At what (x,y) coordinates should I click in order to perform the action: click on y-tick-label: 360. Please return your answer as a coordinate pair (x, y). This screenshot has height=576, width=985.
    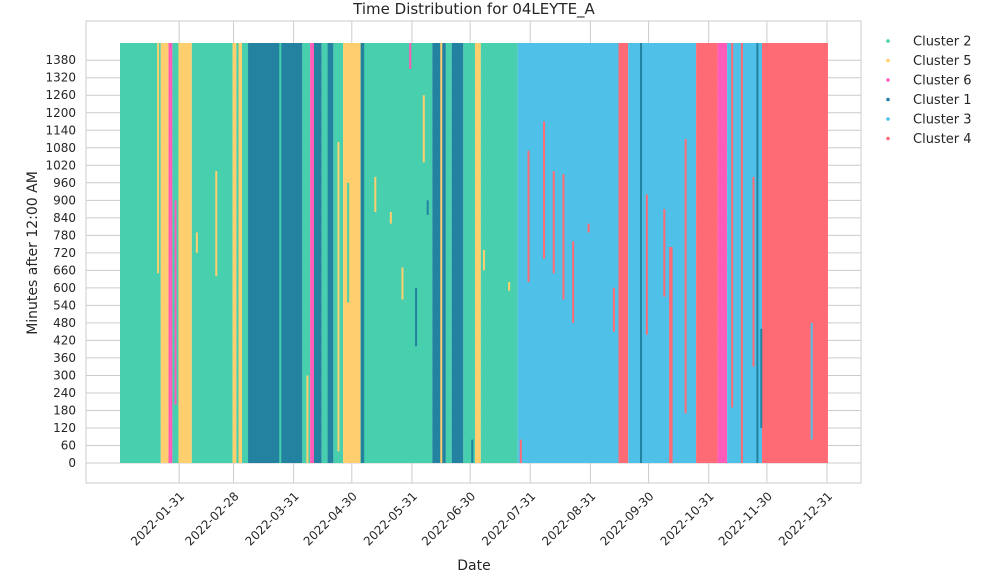
    Looking at the image, I should click on (64, 358).